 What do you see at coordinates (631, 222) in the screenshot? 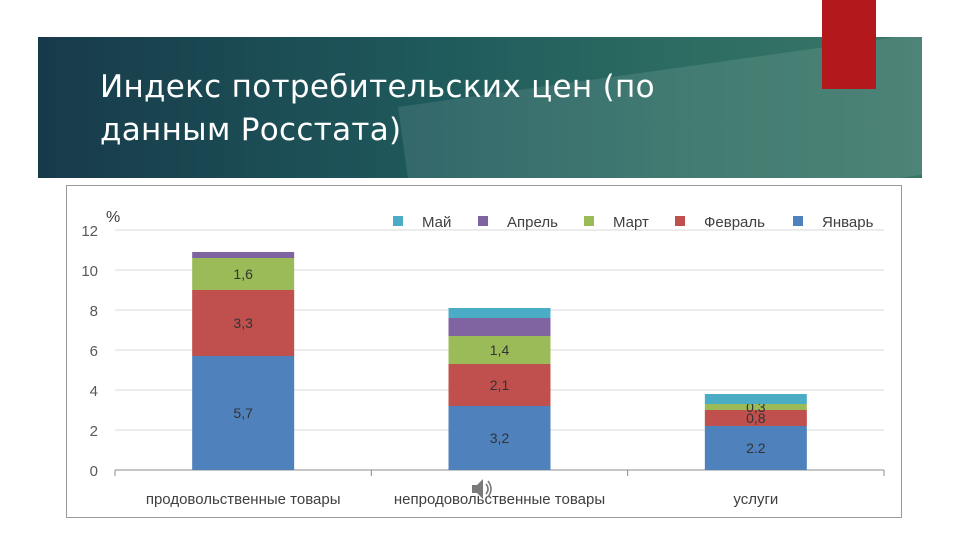
I see `legend-label: Март` at bounding box center [631, 222].